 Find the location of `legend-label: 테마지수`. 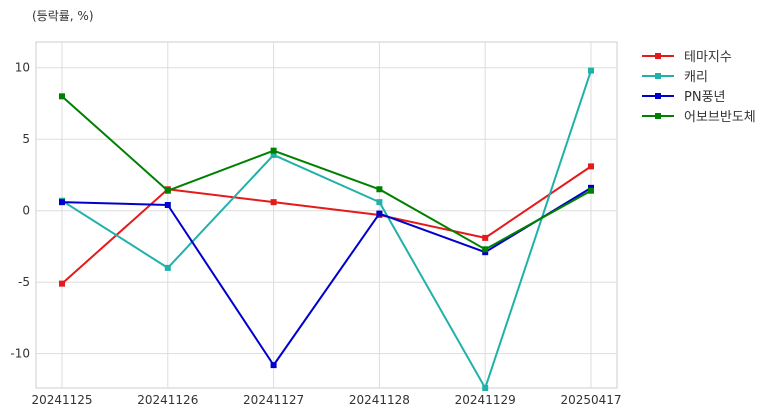

legend-label: 테마지수 is located at coordinates (708, 57).